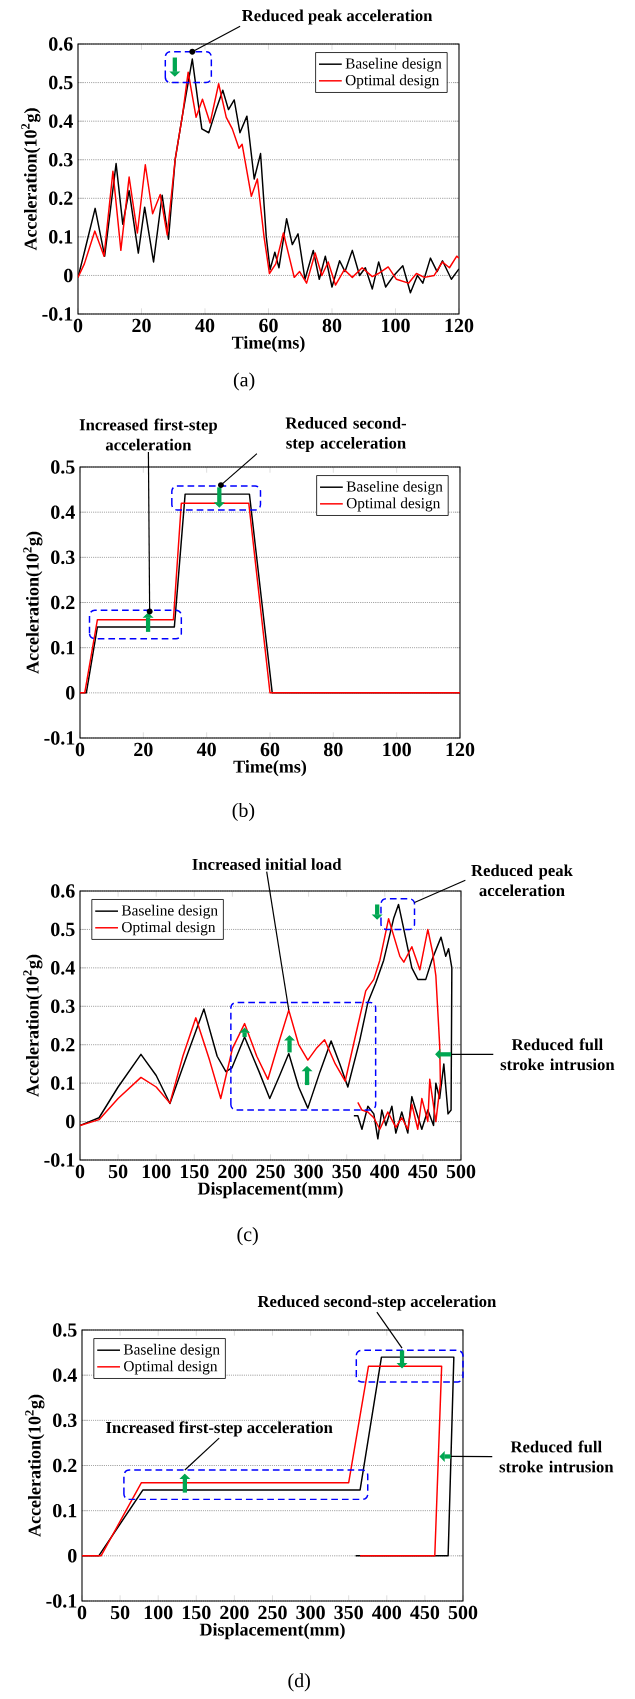 This screenshot has width=635, height=1699. Describe the element at coordinates (247, 1236) in the screenshot. I see `text: (c)` at that location.